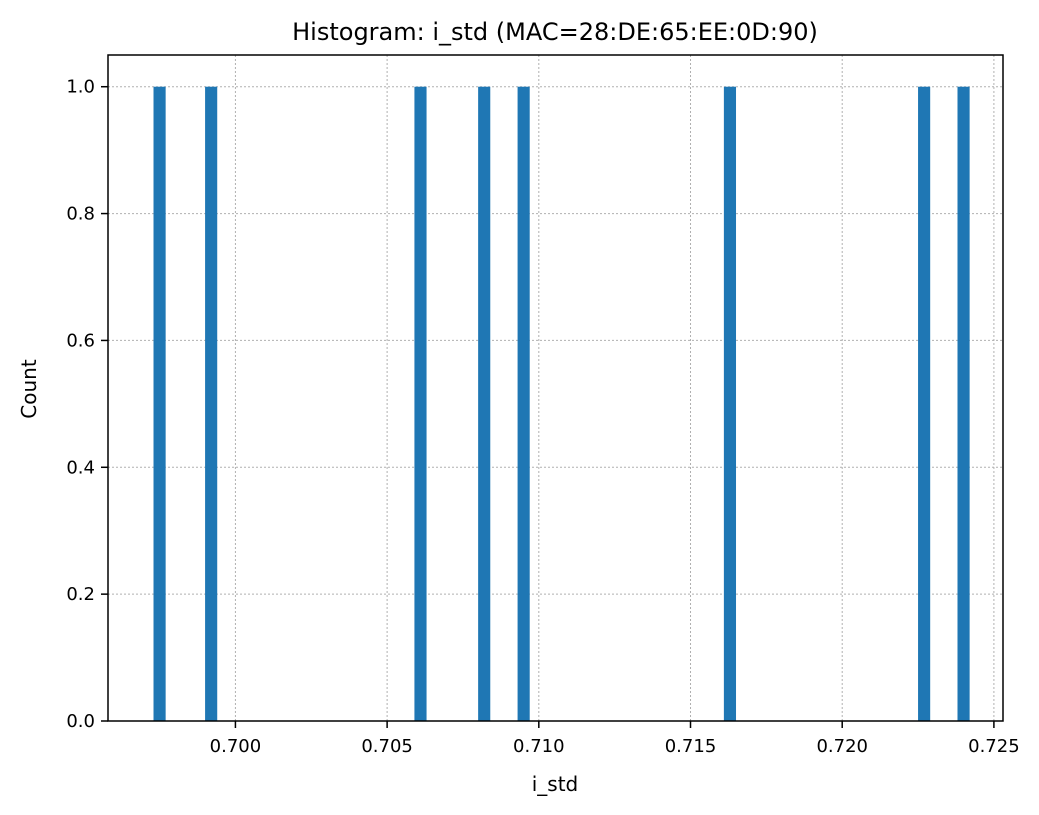  What do you see at coordinates (80, 594) in the screenshot?
I see `y-tick-label: 0.2` at bounding box center [80, 594].